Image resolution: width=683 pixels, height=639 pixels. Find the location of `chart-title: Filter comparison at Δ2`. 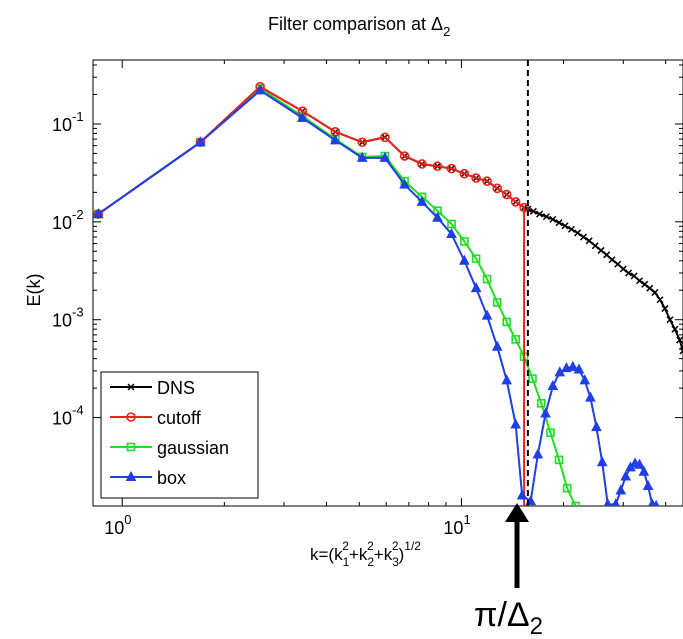

chart-title: Filter comparison at Δ2 is located at coordinates (359, 26).